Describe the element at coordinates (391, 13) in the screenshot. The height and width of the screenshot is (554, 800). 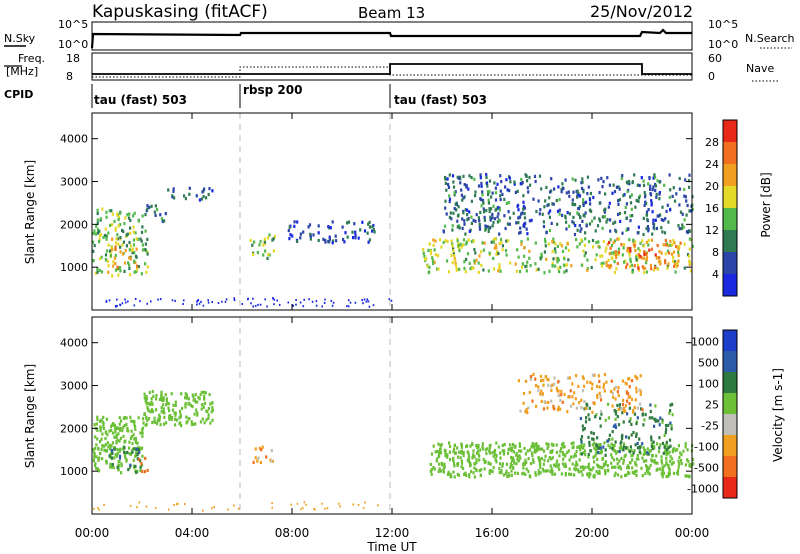
I see `beam-title: Beam 13` at that location.